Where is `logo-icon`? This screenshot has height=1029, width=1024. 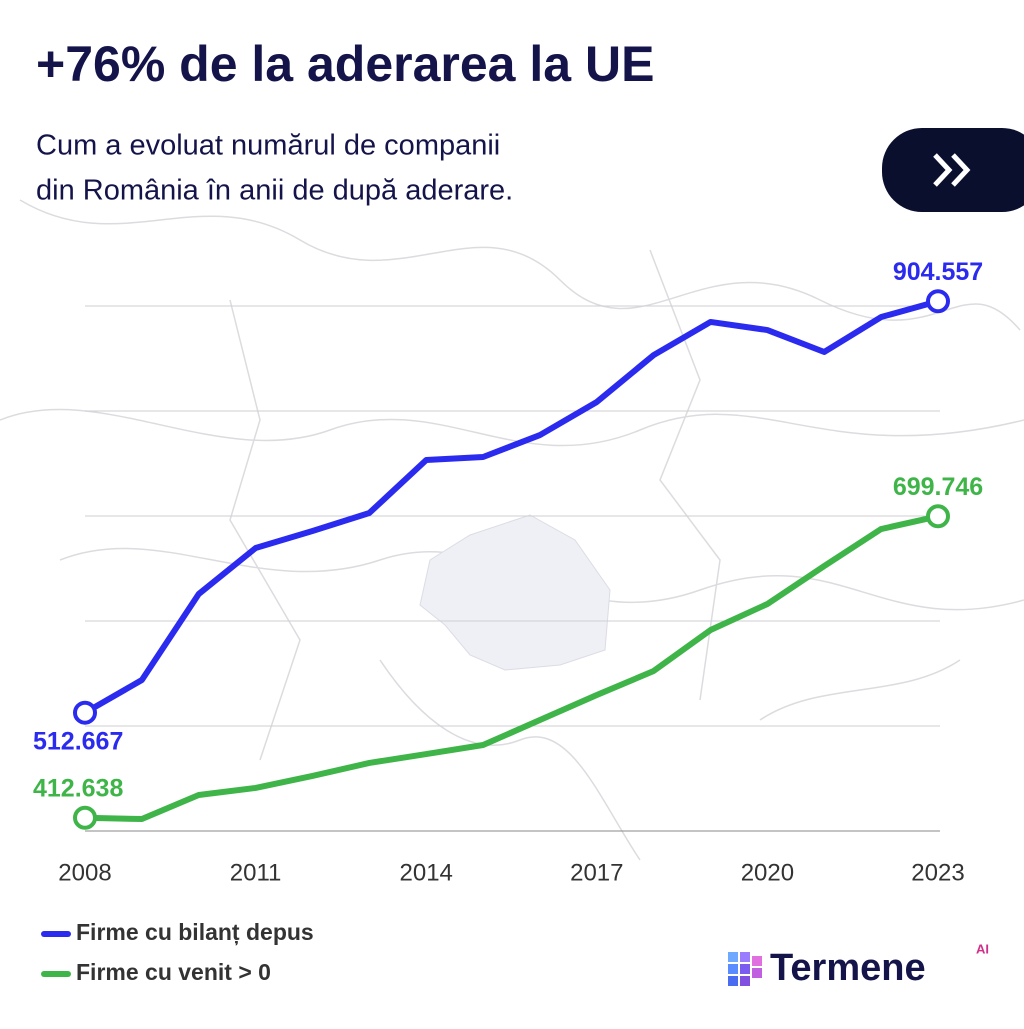
logo-icon is located at coordinates (745, 969).